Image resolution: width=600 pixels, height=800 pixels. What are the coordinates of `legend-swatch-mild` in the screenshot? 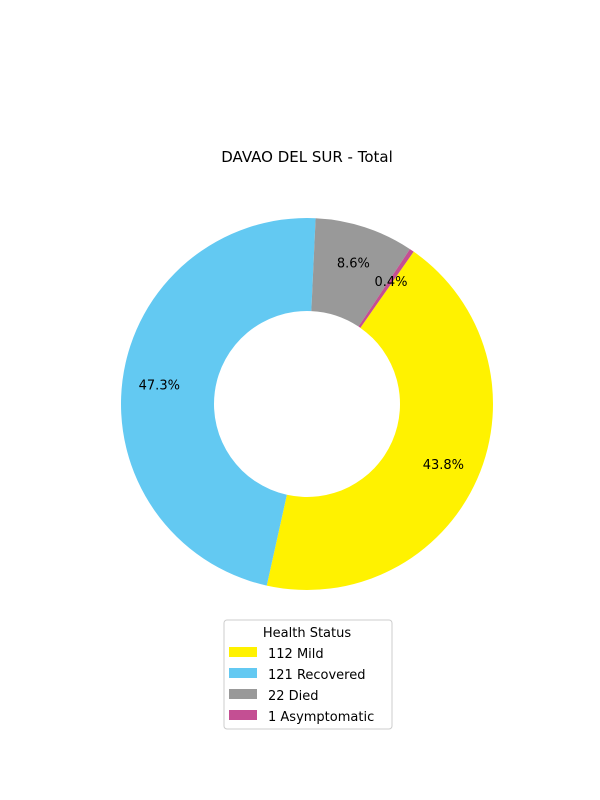 It's located at (243, 652).